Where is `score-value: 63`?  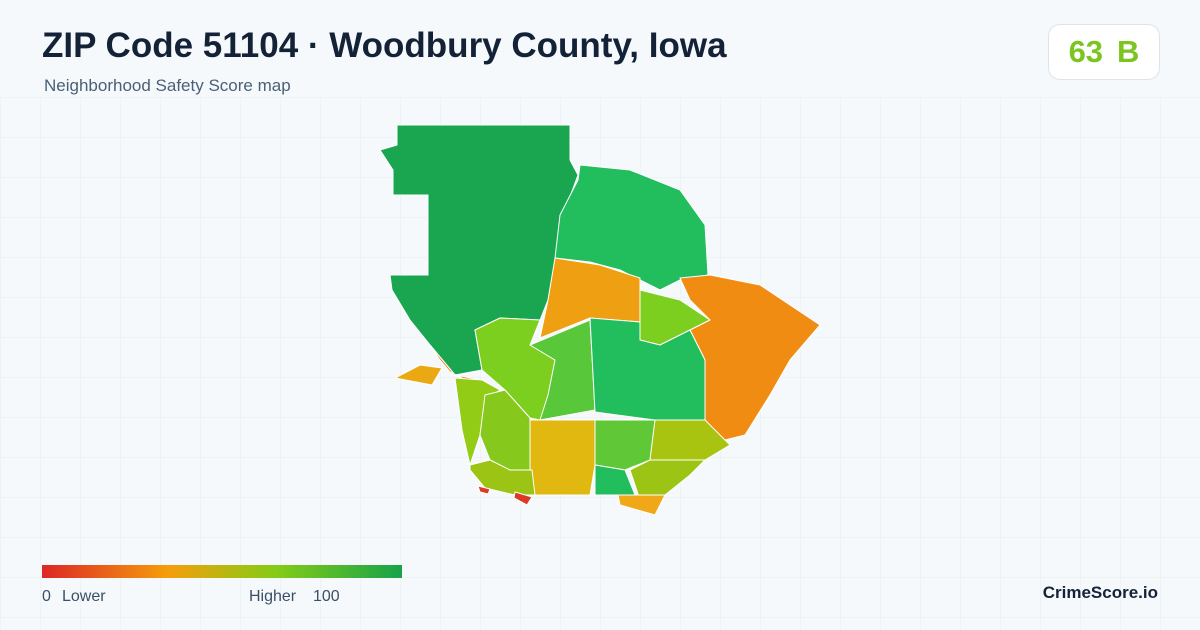 score-value: 63 is located at coordinates (1086, 51).